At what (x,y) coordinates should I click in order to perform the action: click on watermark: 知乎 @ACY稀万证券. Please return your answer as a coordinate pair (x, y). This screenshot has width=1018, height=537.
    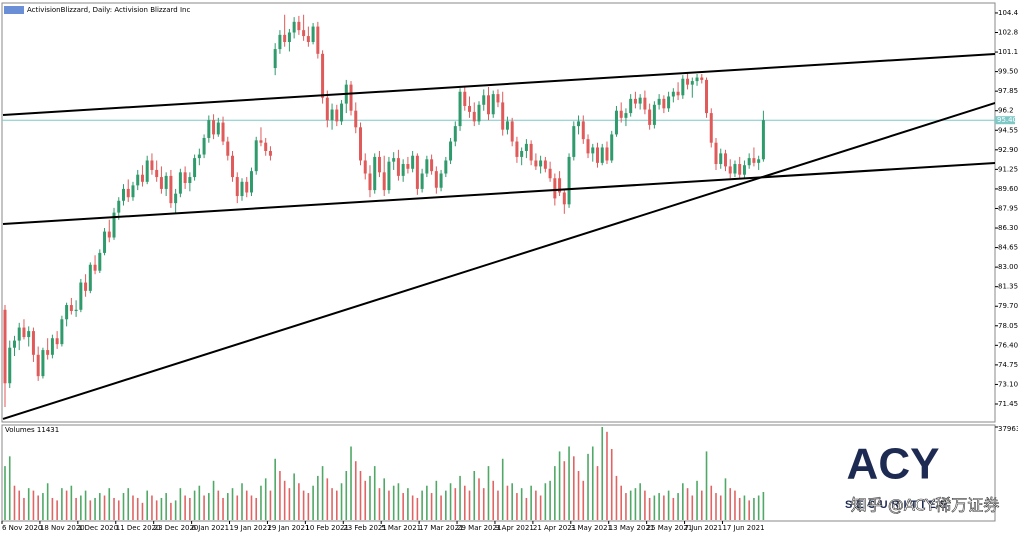
    Looking at the image, I should click on (925, 505).